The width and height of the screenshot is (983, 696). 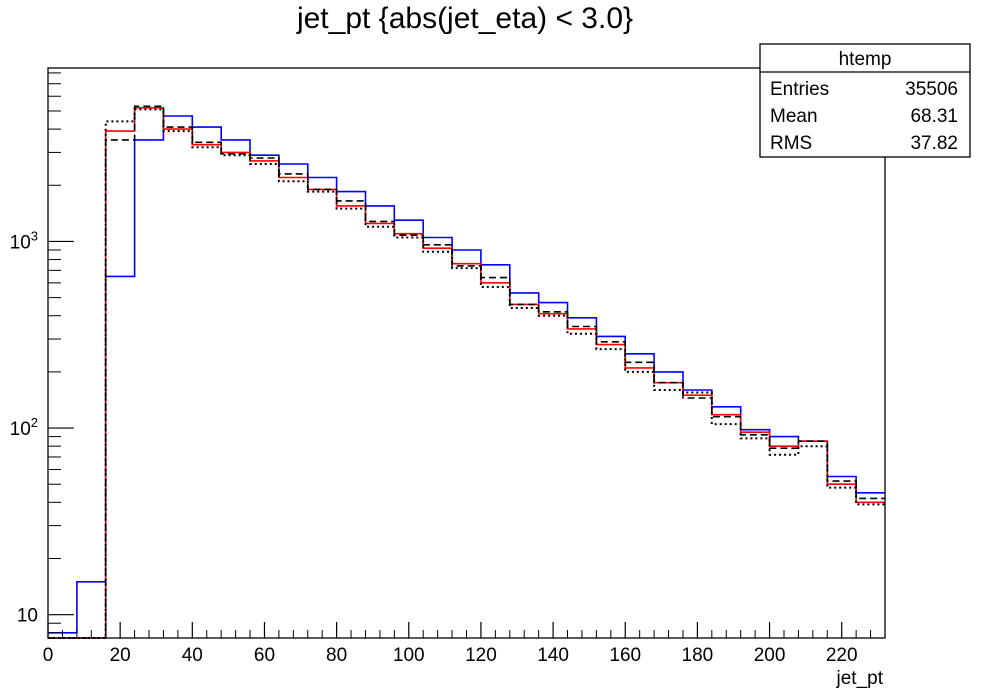 What do you see at coordinates (120, 655) in the screenshot?
I see `x-tick-label-20: 20` at bounding box center [120, 655].